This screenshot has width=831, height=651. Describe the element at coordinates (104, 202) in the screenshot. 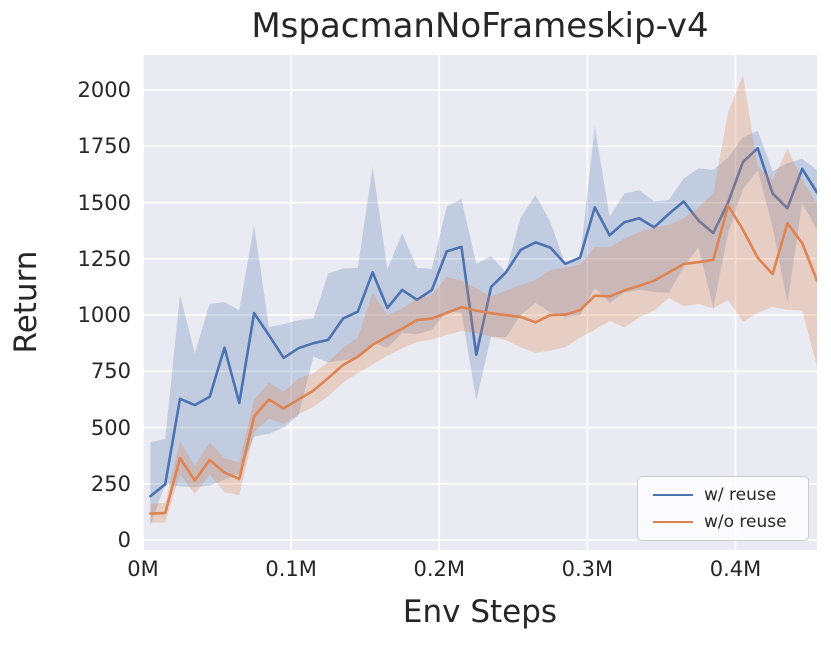

I see `y-tick-label: 1500` at that location.